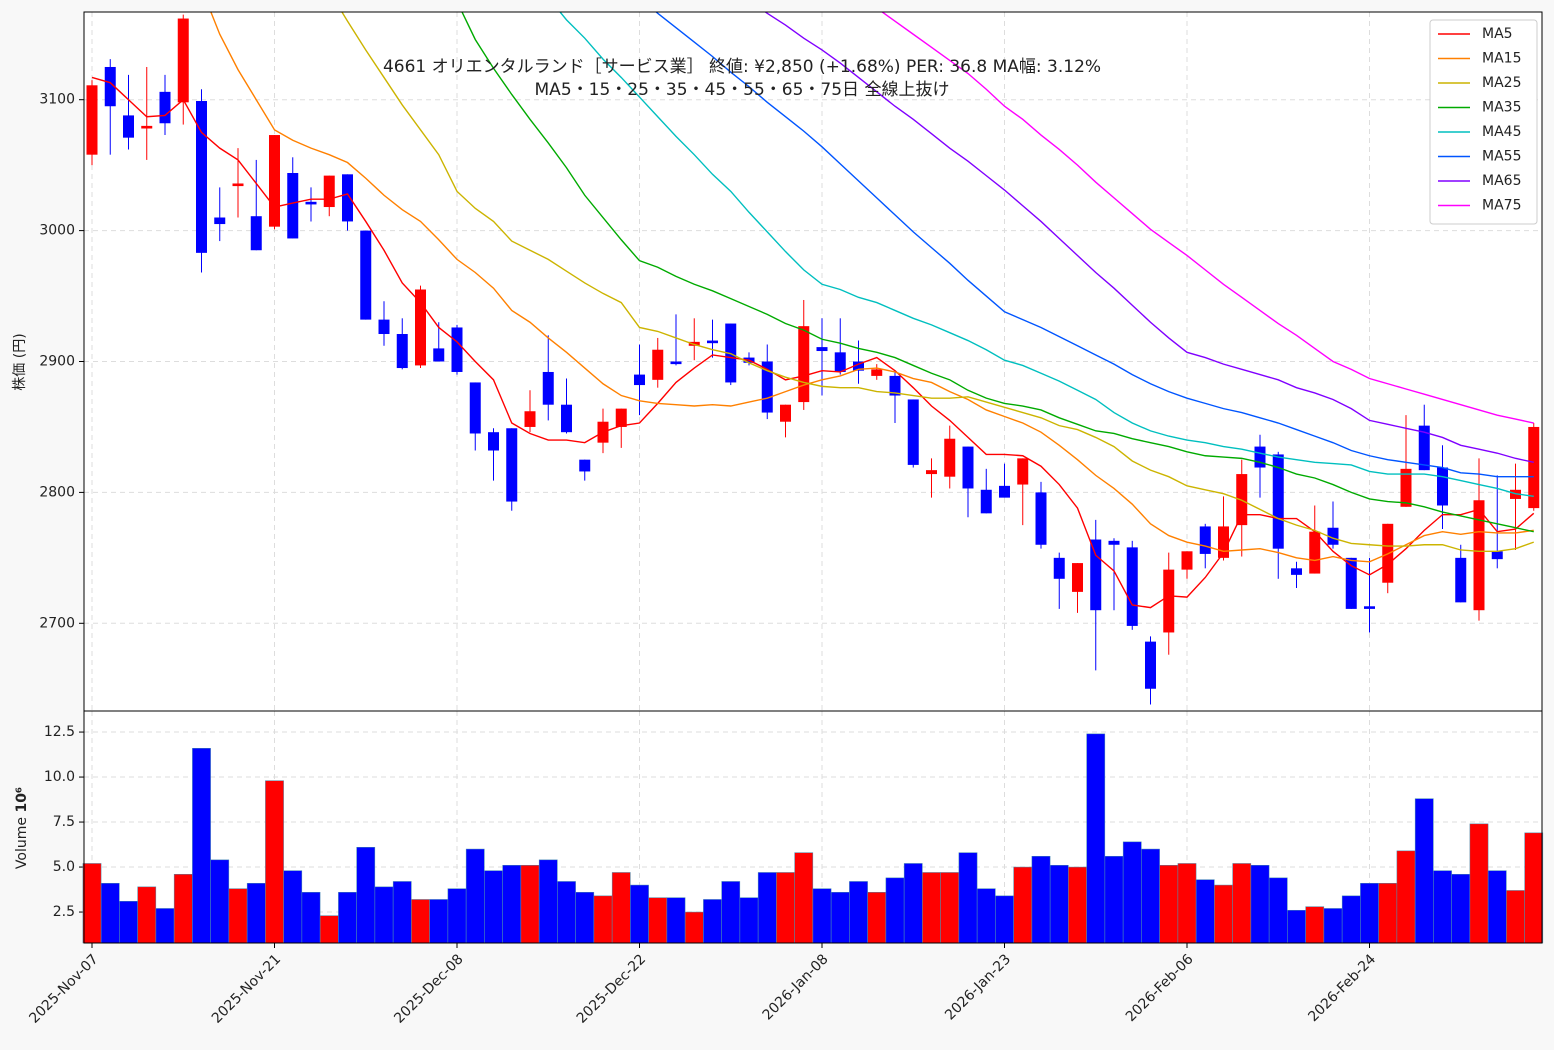 This screenshot has height=1050, width=1554. What do you see at coordinates (64, 867) in the screenshot?
I see `y-tick-label: 5.0` at bounding box center [64, 867].